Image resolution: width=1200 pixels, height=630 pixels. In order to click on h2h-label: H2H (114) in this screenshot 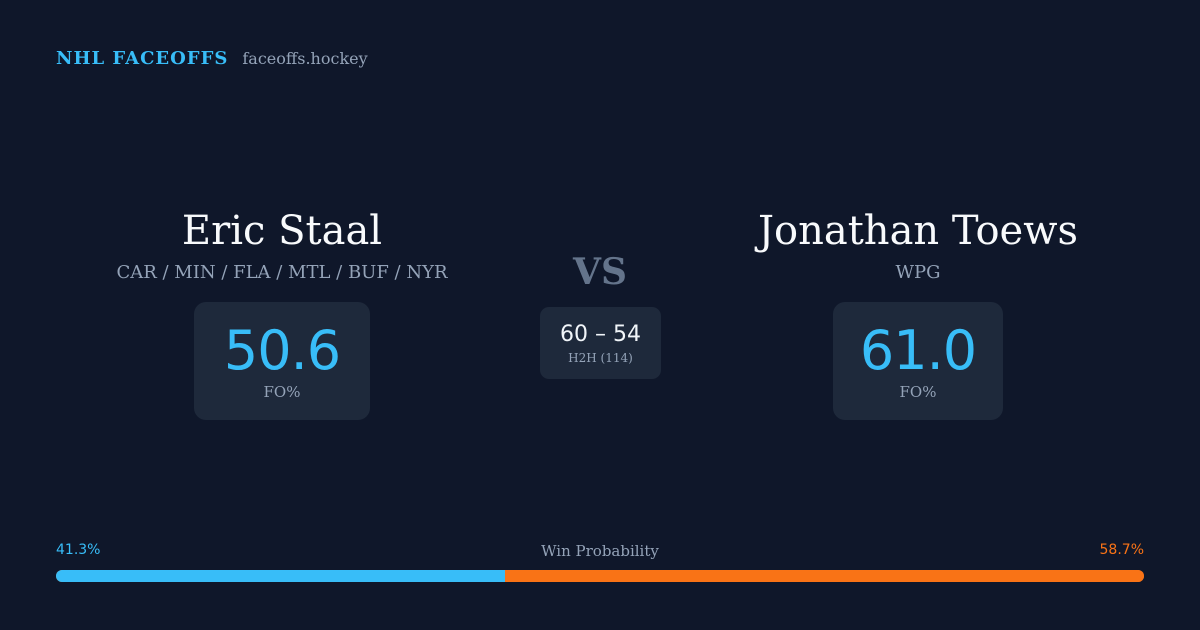, I will do `click(600, 358)`.